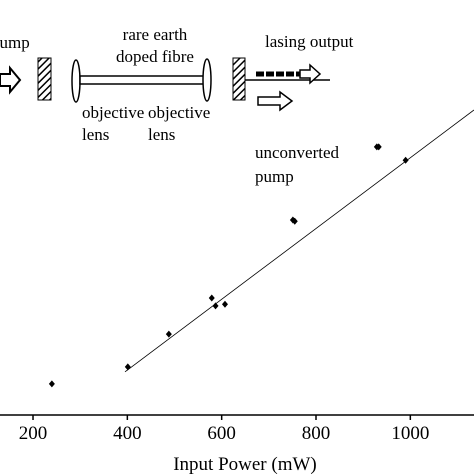 This screenshot has width=474, height=474. Describe the element at coordinates (33, 433) in the screenshot. I see `x-tick-label: 200` at that location.